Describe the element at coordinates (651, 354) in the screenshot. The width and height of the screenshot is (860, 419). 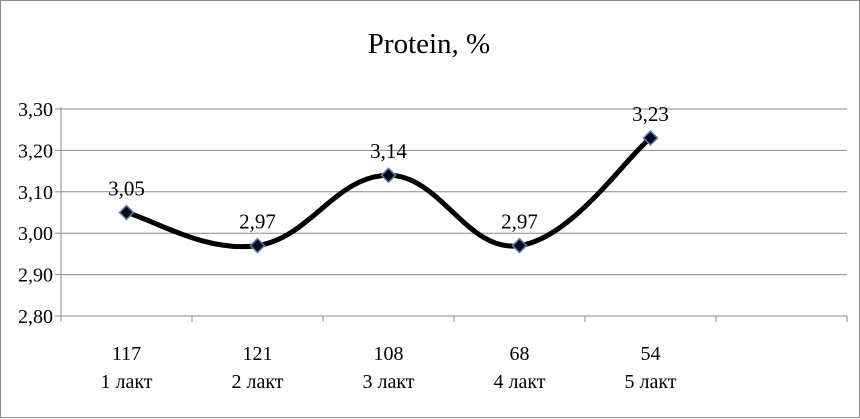
I see `x-category-count: 54` at that location.